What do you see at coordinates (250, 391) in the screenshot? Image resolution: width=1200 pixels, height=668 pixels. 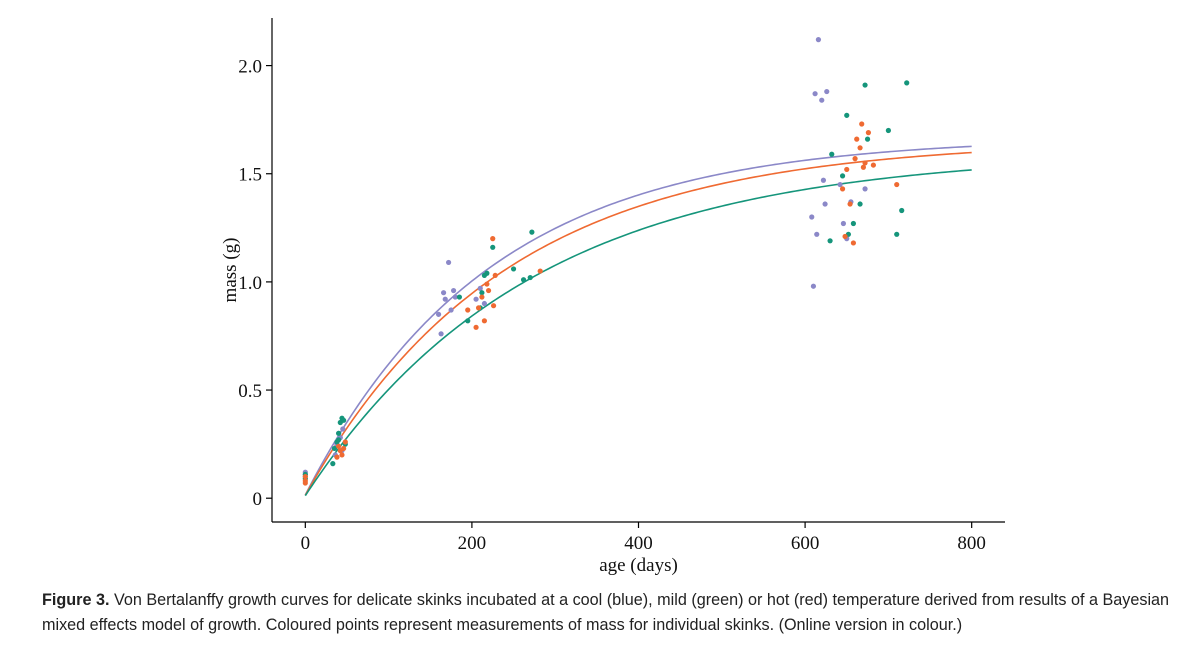 I see `y-tick-label: 0.5` at bounding box center [250, 391].